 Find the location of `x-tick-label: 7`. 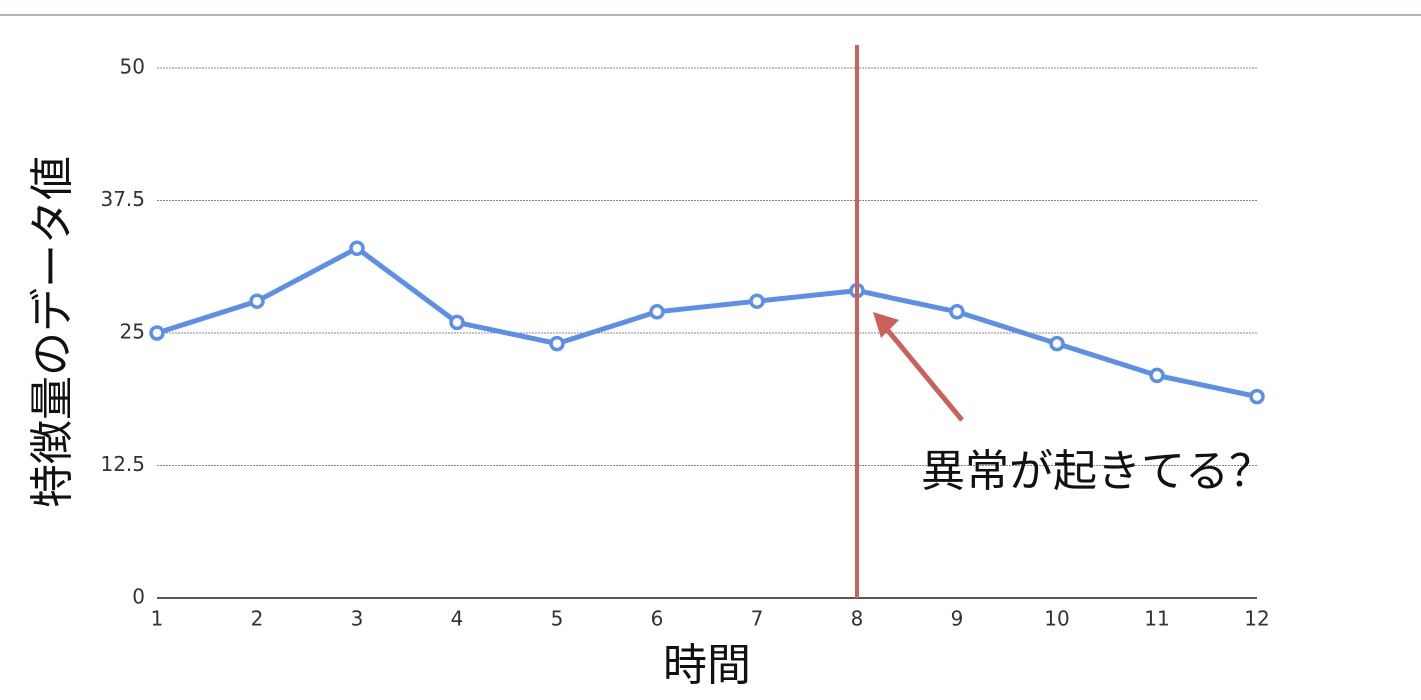

x-tick-label: 7 is located at coordinates (757, 619).